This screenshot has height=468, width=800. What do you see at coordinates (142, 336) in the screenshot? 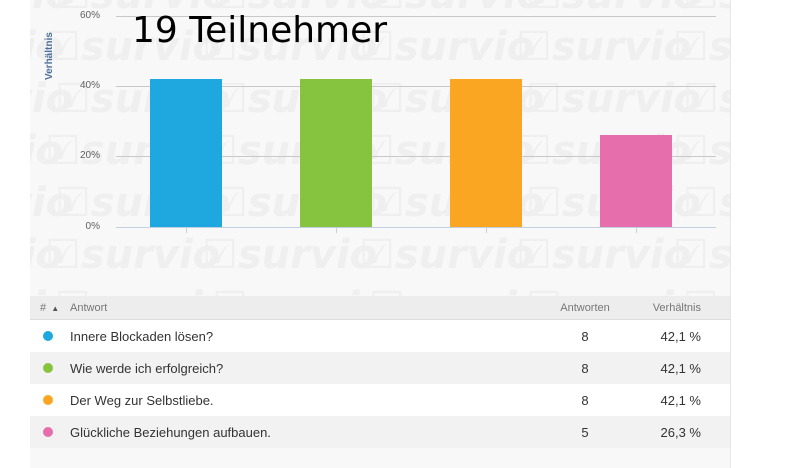
I see `answer-text: Innere Blockaden lösen?` at bounding box center [142, 336].